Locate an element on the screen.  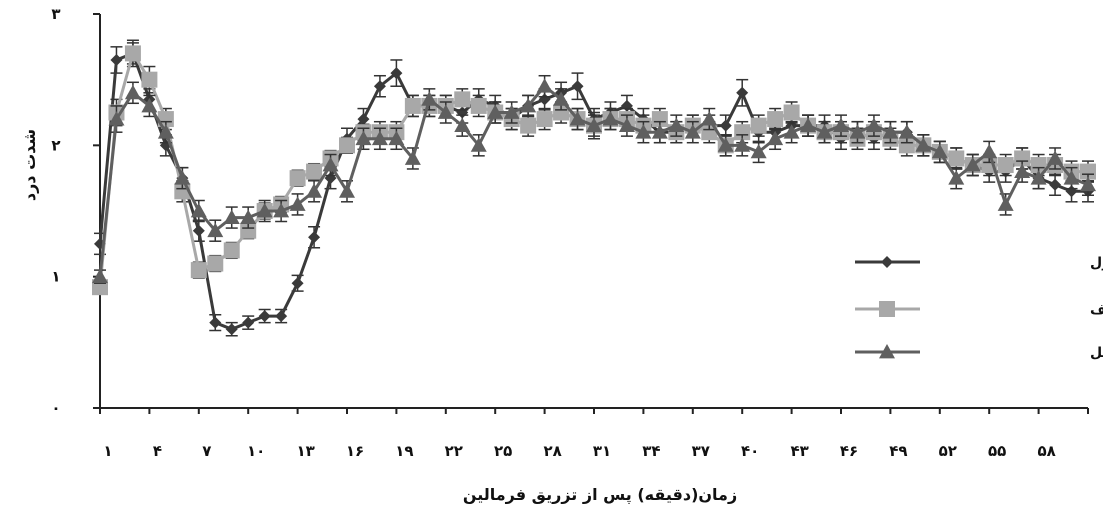
x-axis: ۱ ۴ ۷ ۱۰ ۱۳ ۱۶ ۱۹ ۲۲ ۲۵ ۲۸ ۳۱ ۳۴ ۳۷ ۴۰ ۴۳ ۴۶ ۴۹ ۵۲ ۵۵ ۵۸ is located at coordinates (594, 433).